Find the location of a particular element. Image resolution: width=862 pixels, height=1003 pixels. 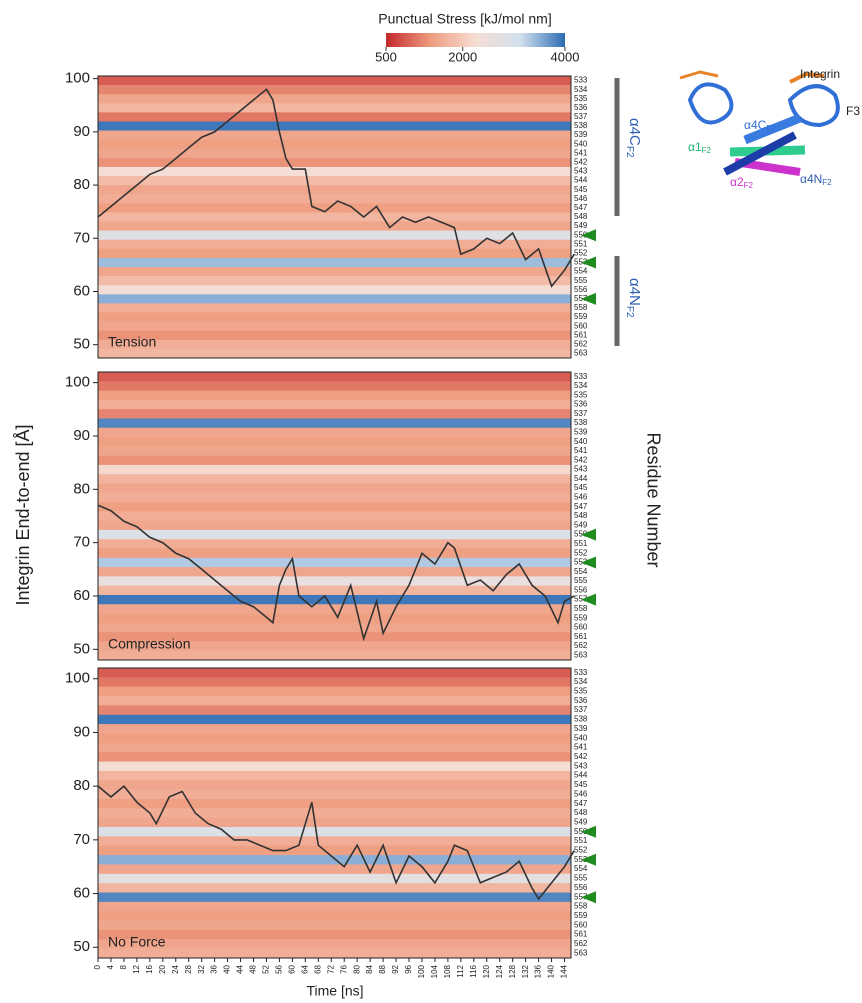

residue-label: 549 is located at coordinates (581, 821).